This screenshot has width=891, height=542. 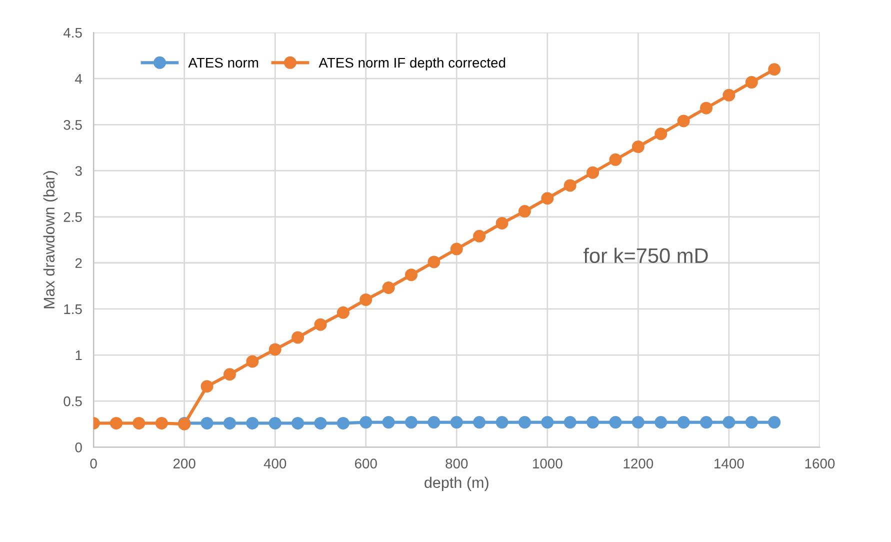 I want to click on y-tick-label: 3, so click(x=78, y=171).